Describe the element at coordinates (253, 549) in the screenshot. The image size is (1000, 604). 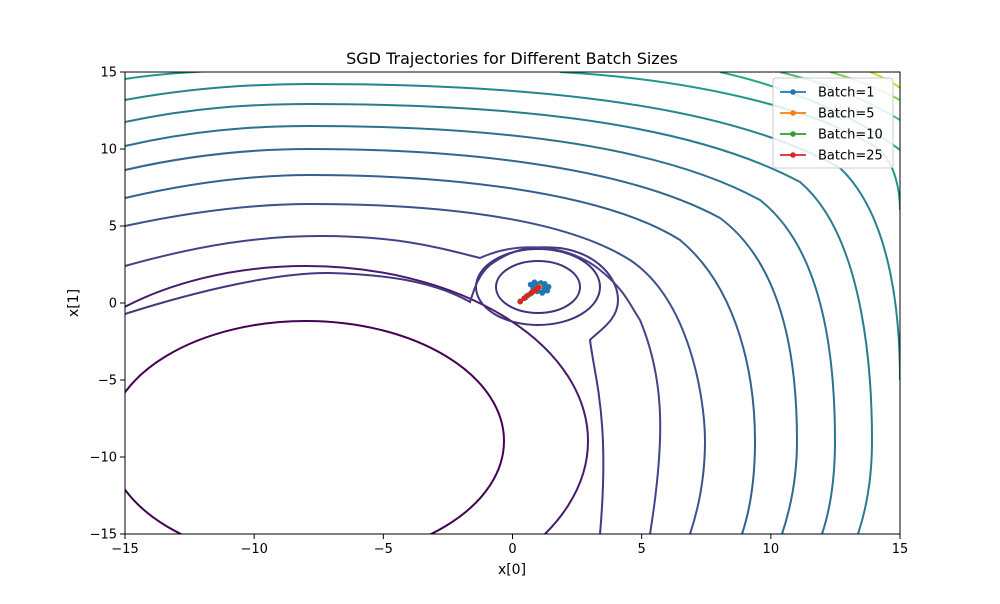
I see `x-tick-label: −10` at that location.